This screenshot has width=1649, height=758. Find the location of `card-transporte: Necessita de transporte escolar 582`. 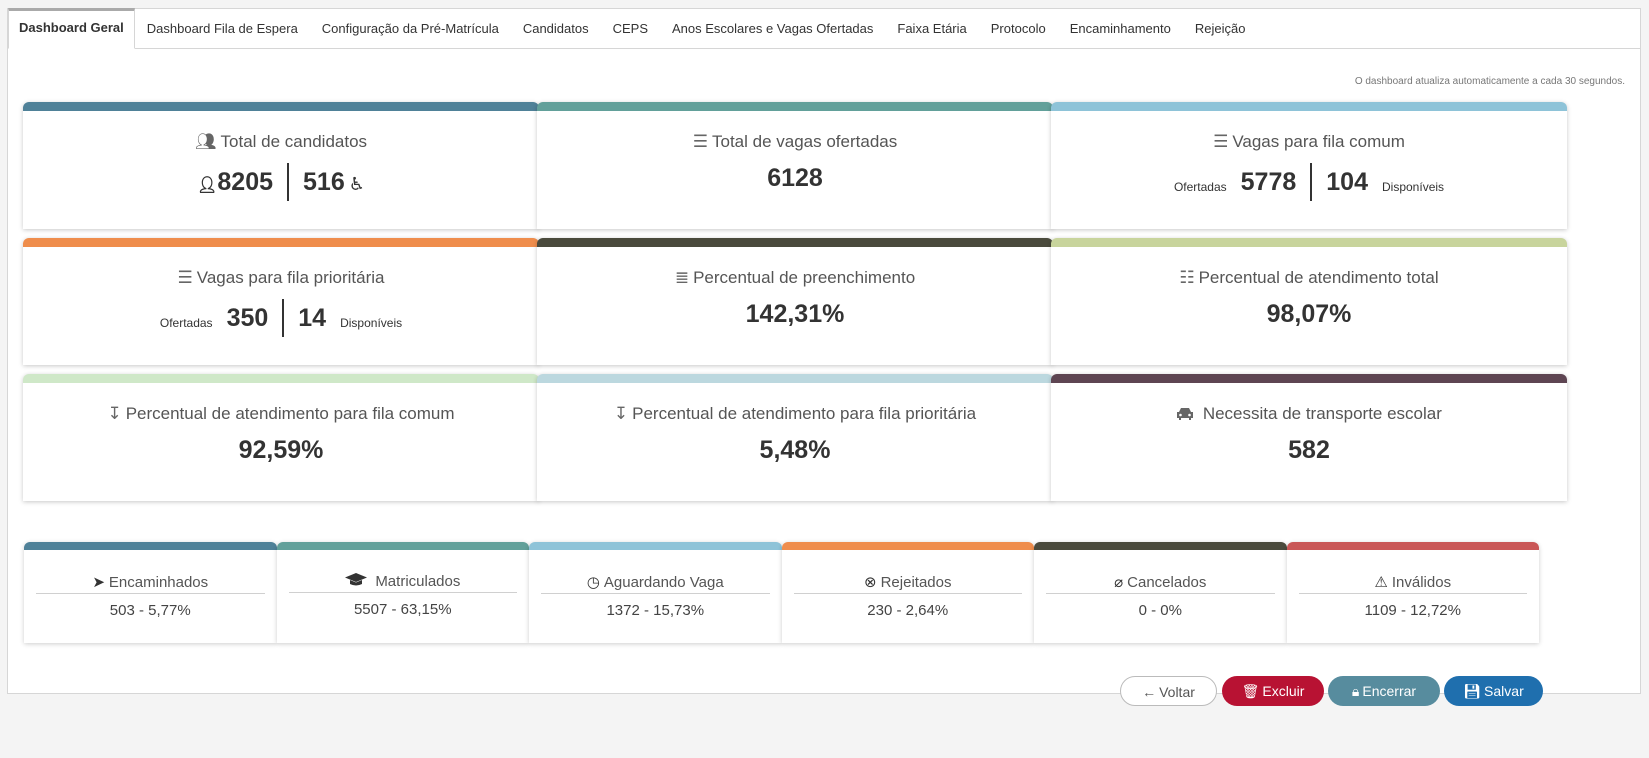

card-transporte: Necessita de transporte escolar 582 is located at coordinates (1309, 437).